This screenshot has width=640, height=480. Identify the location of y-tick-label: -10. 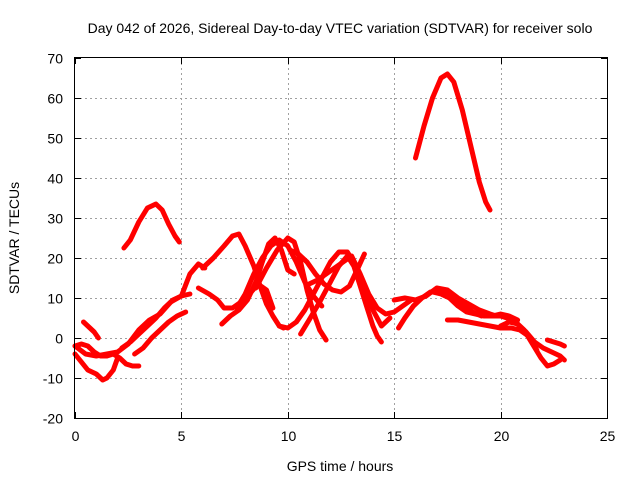
(53, 379).